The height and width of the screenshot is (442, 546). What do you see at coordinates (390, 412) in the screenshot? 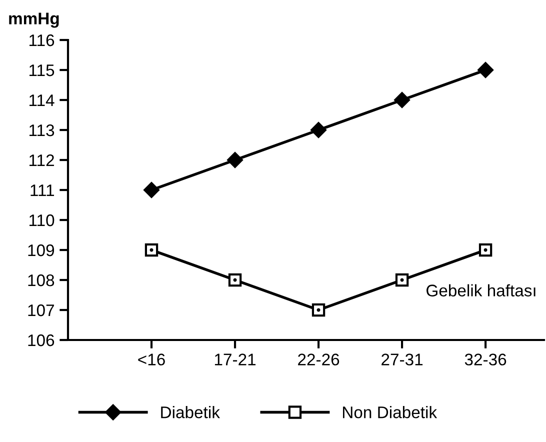
I see `legend-label: Non Diabetik` at bounding box center [390, 412].